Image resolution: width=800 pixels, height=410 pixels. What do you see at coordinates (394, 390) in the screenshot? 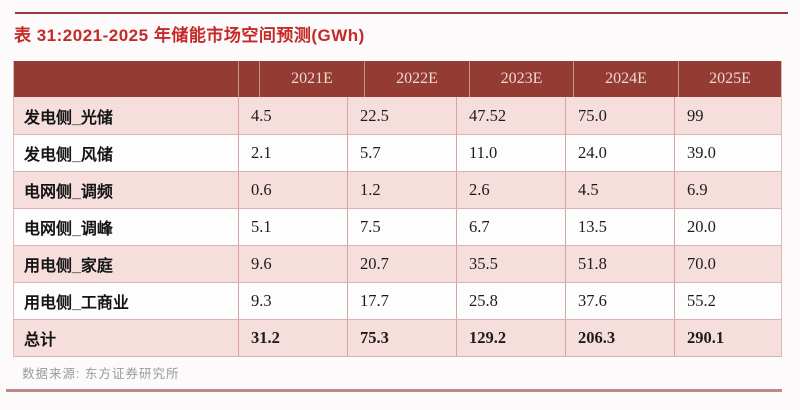
I see `bottom-divider-rule` at bounding box center [394, 390].